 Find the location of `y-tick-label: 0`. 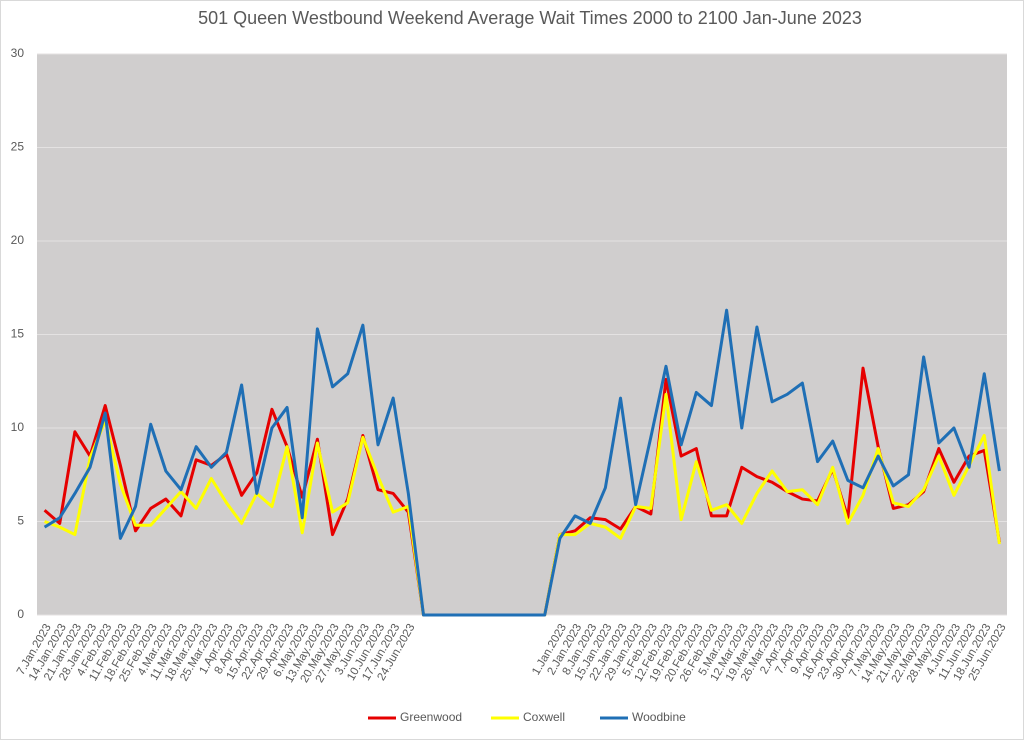

y-tick-label: 0 is located at coordinates (20, 614).